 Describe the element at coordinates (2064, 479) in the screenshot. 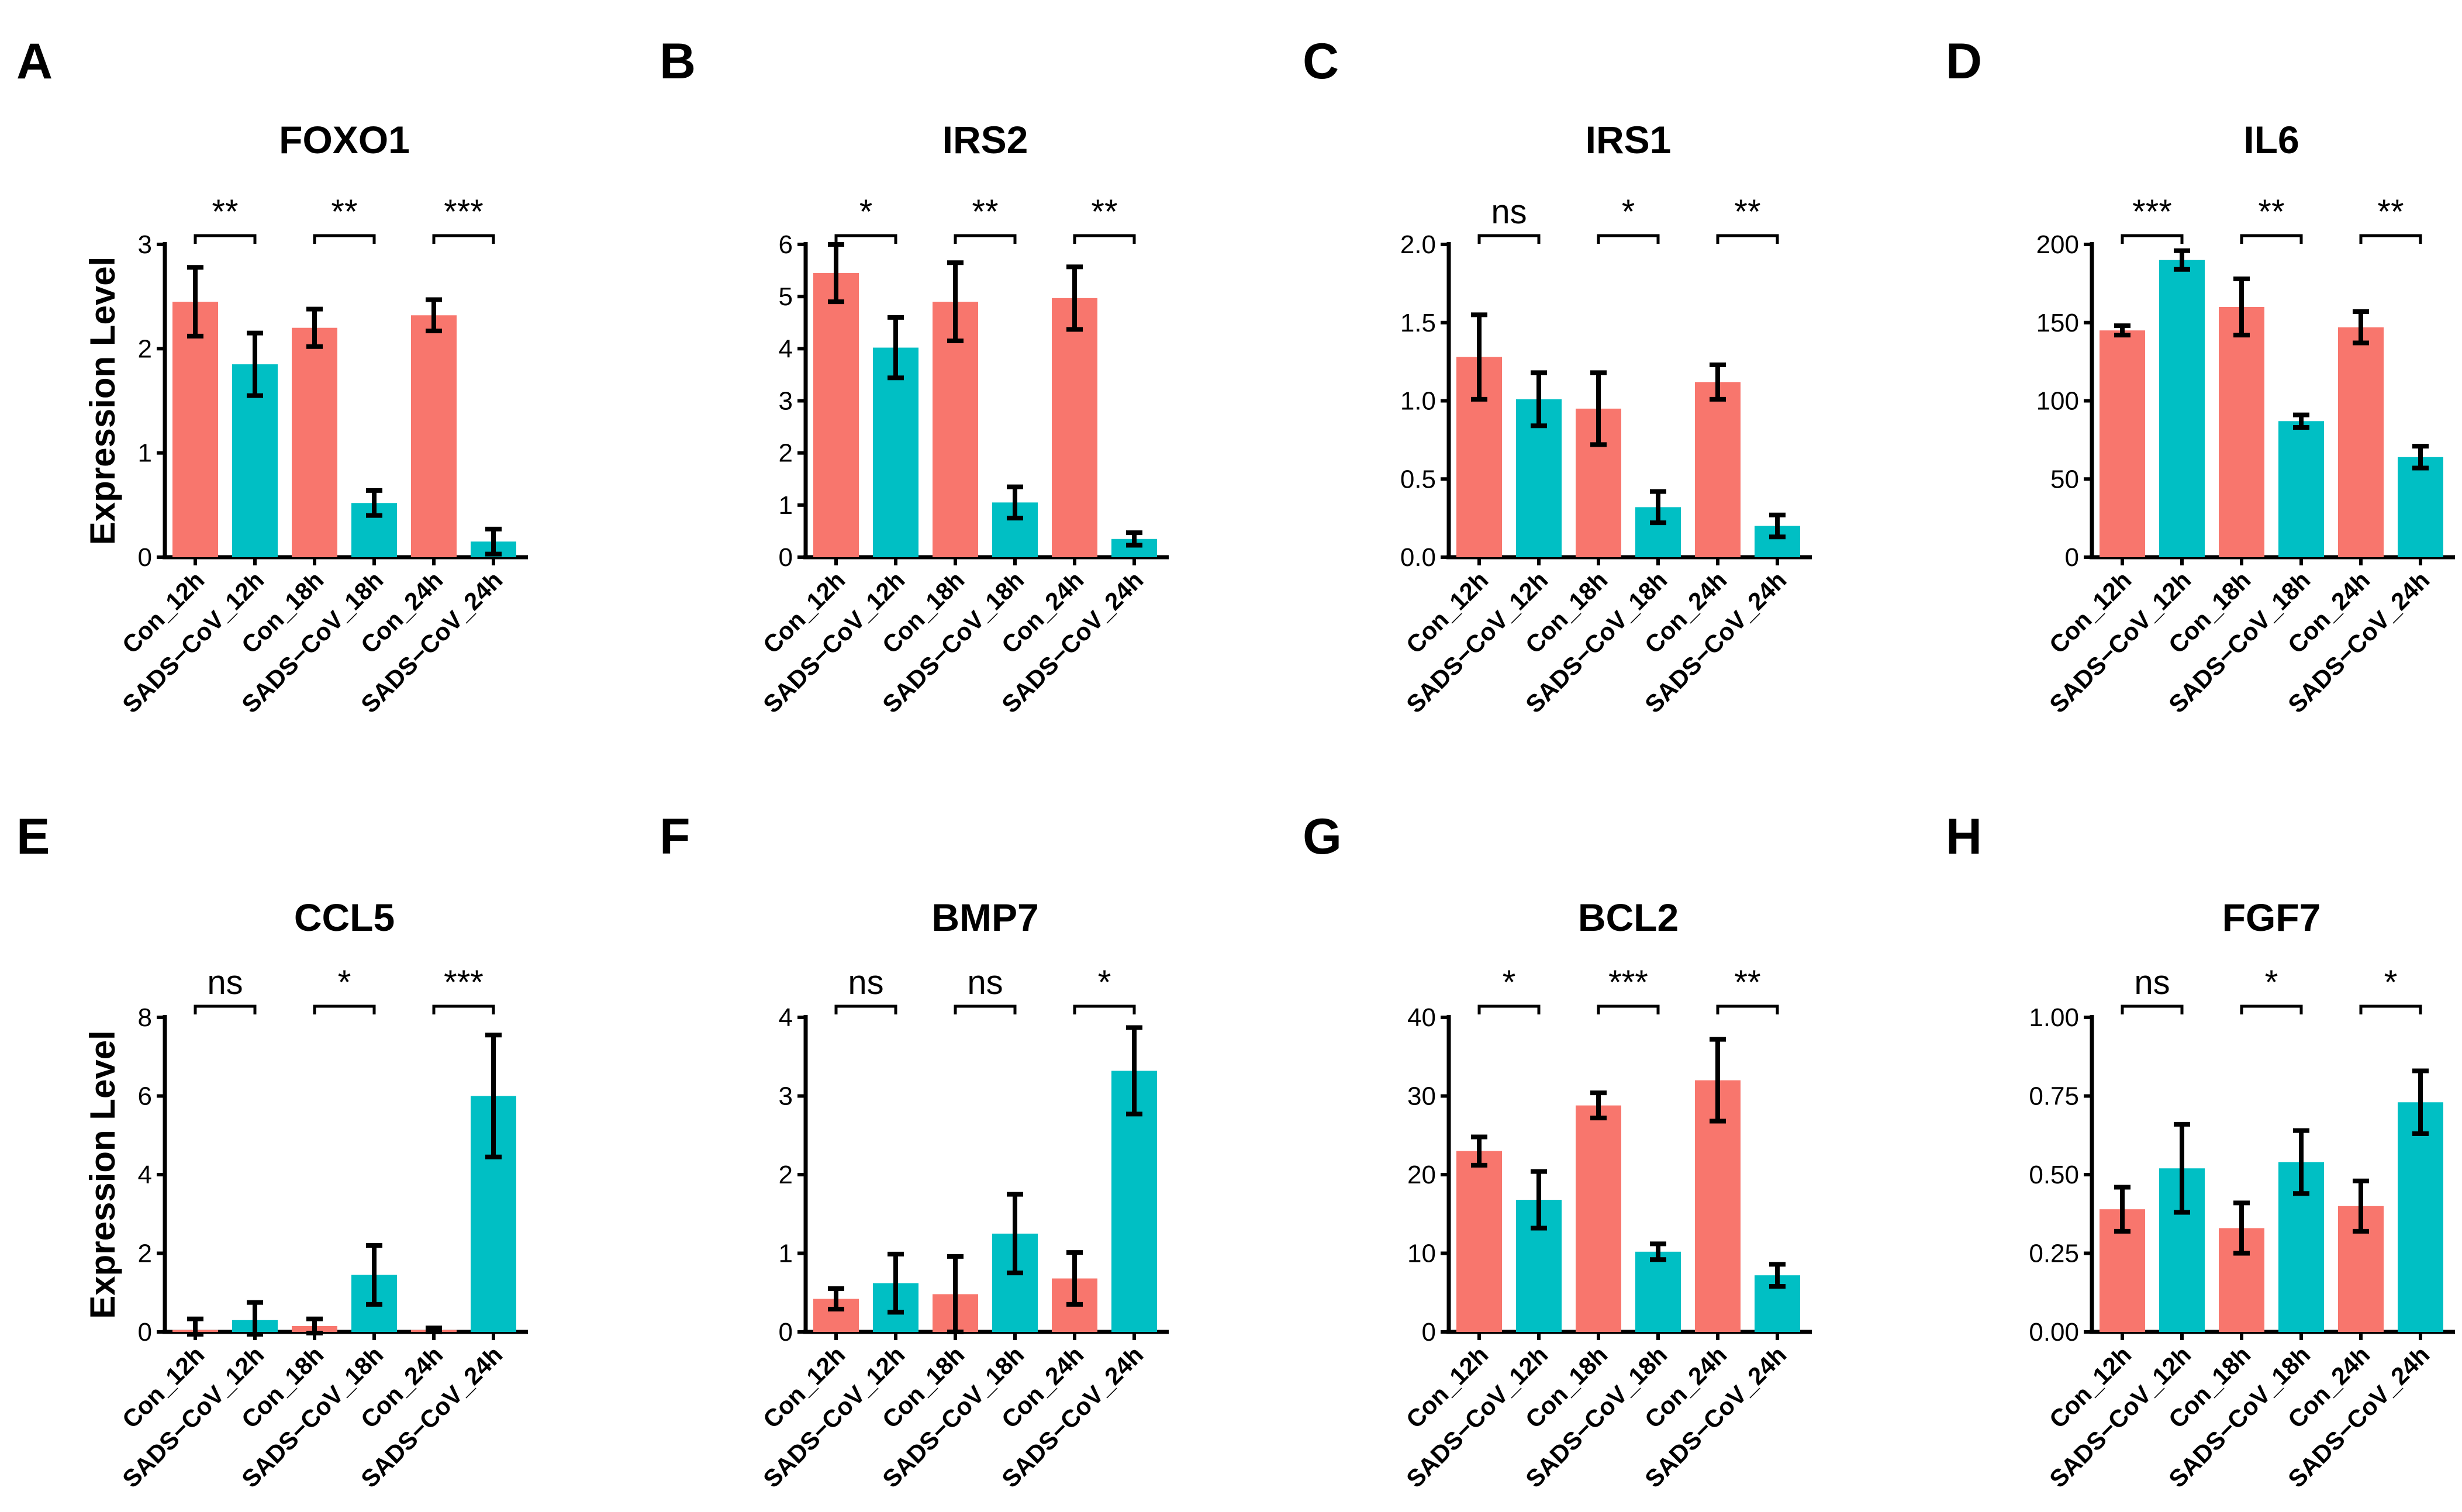

I see `y-tick-label: 50` at that location.